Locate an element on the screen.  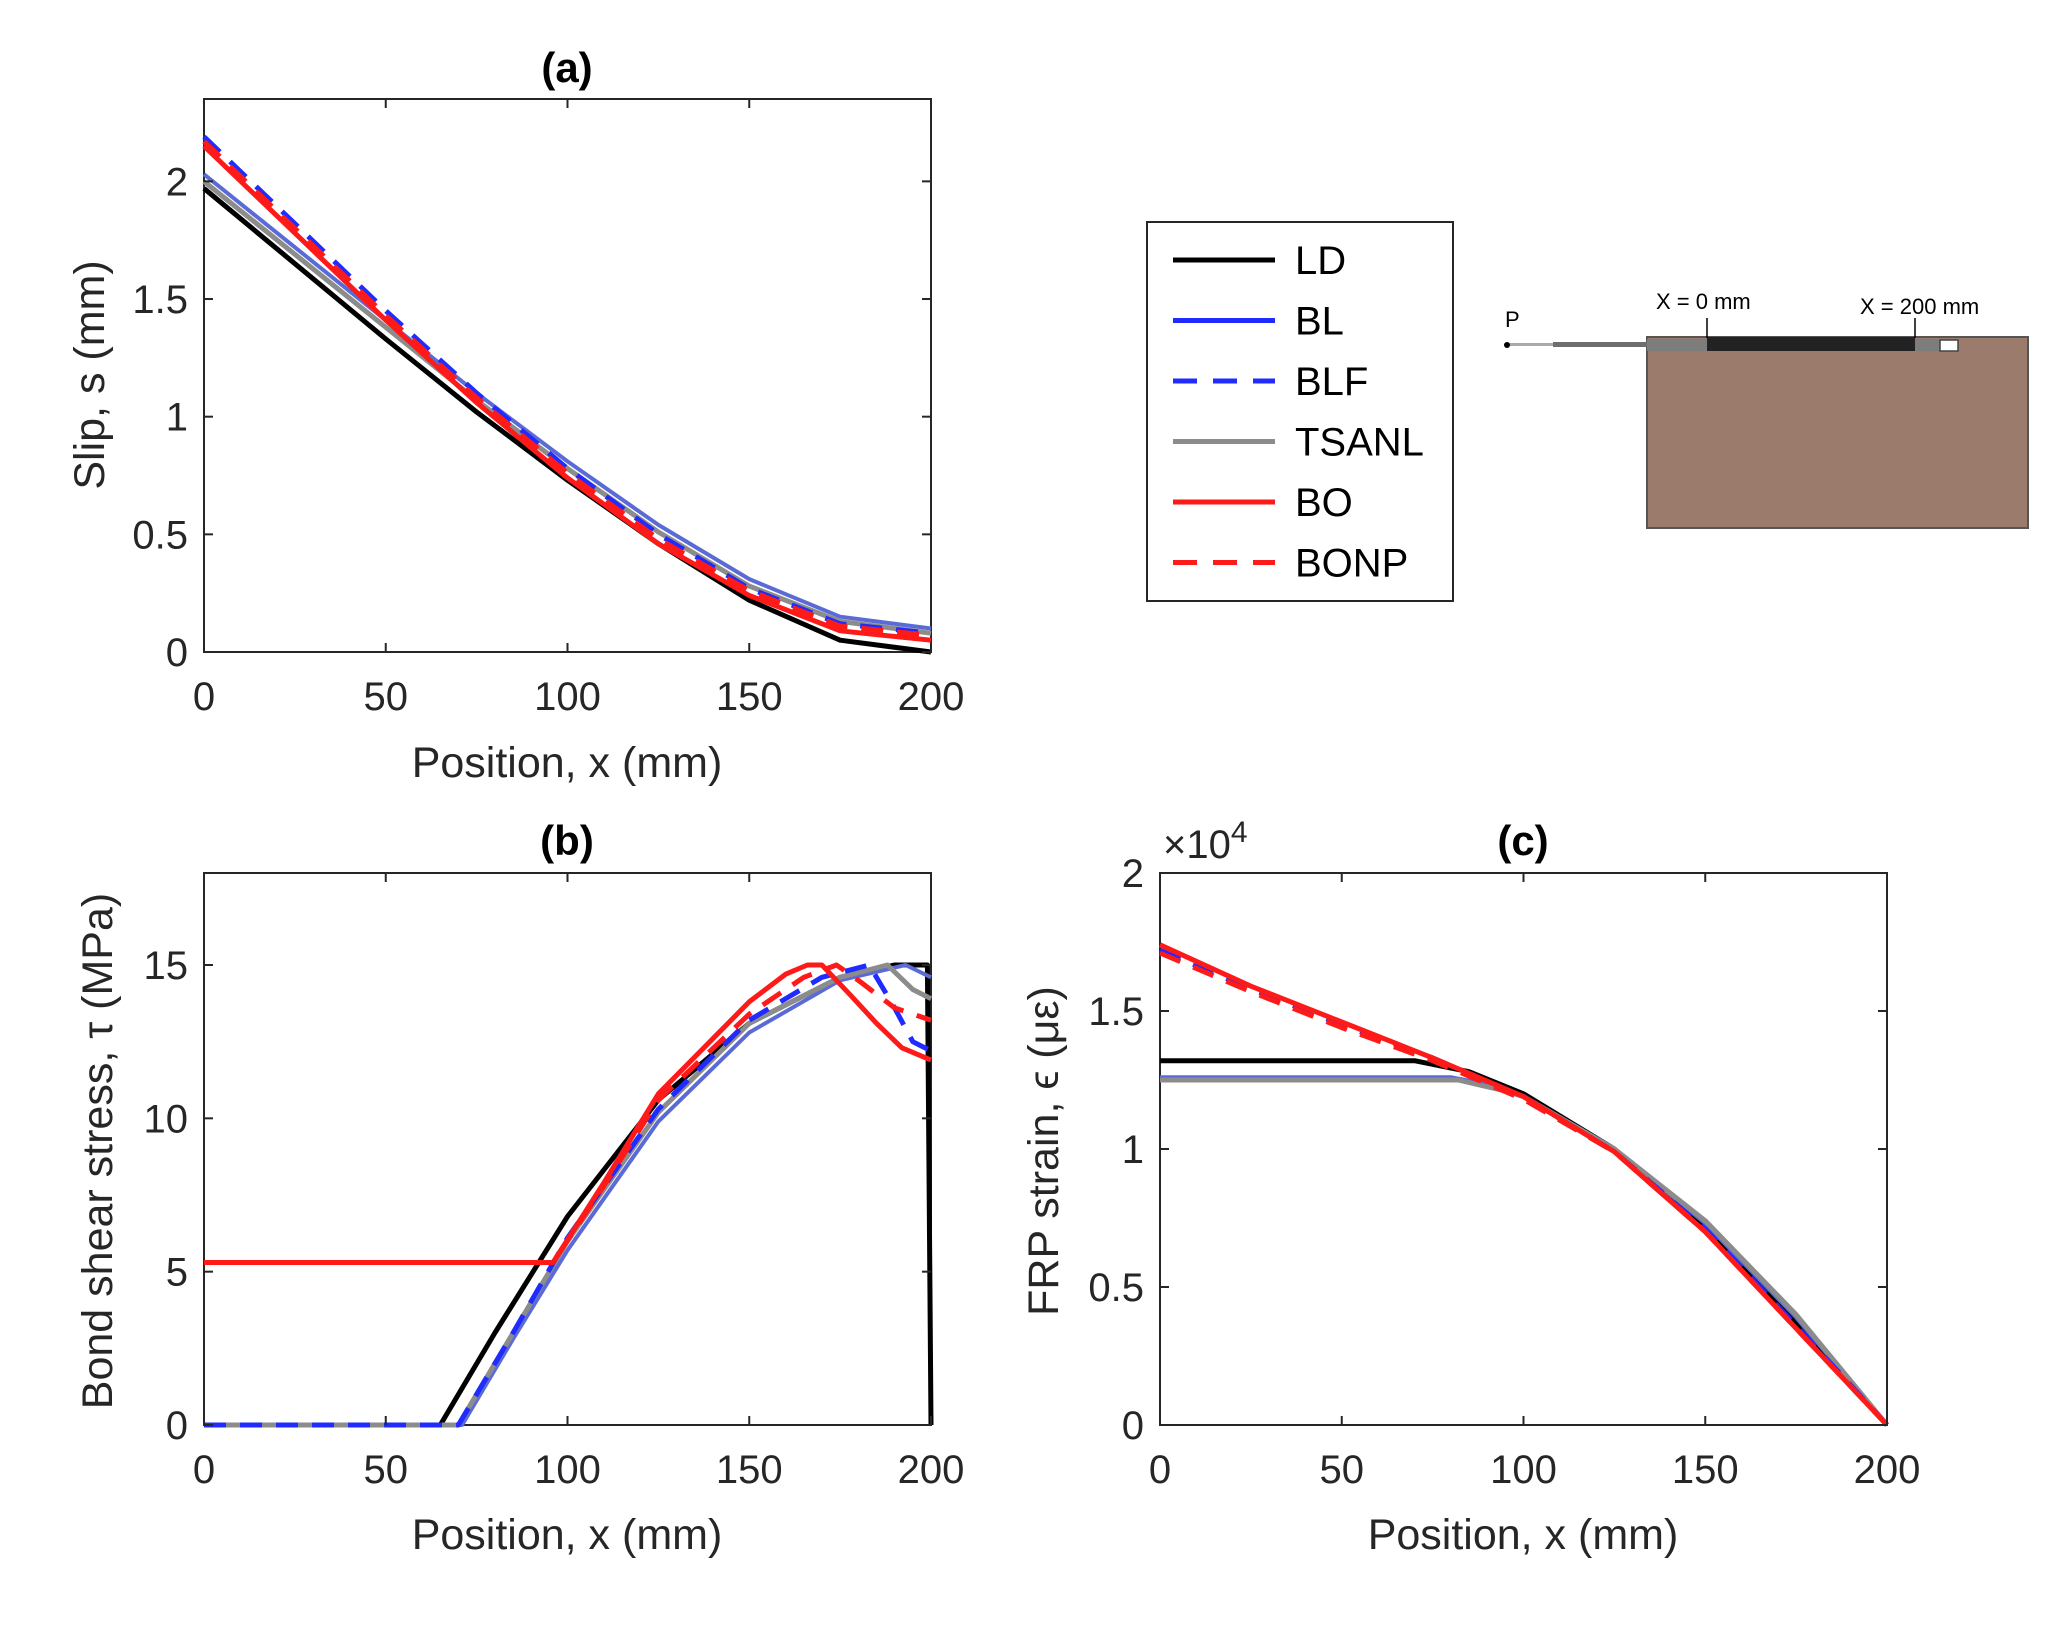
legend-label-tsanl: TSANL is located at coordinates (1359, 443).